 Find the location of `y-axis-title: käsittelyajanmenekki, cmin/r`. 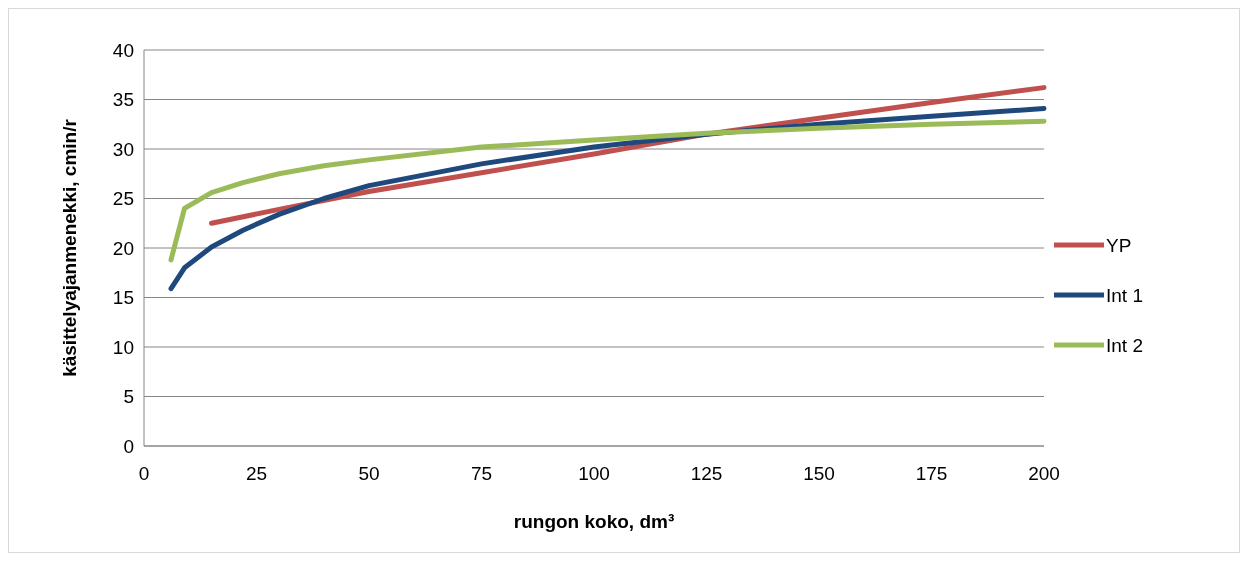

y-axis-title: käsittelyajanmenekki, cmin/r is located at coordinates (69, 247).